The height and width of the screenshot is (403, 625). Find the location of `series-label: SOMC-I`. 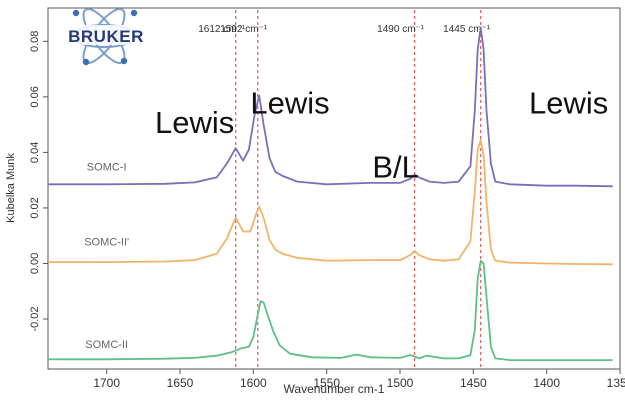

series-label: SOMC-I is located at coordinates (107, 167).